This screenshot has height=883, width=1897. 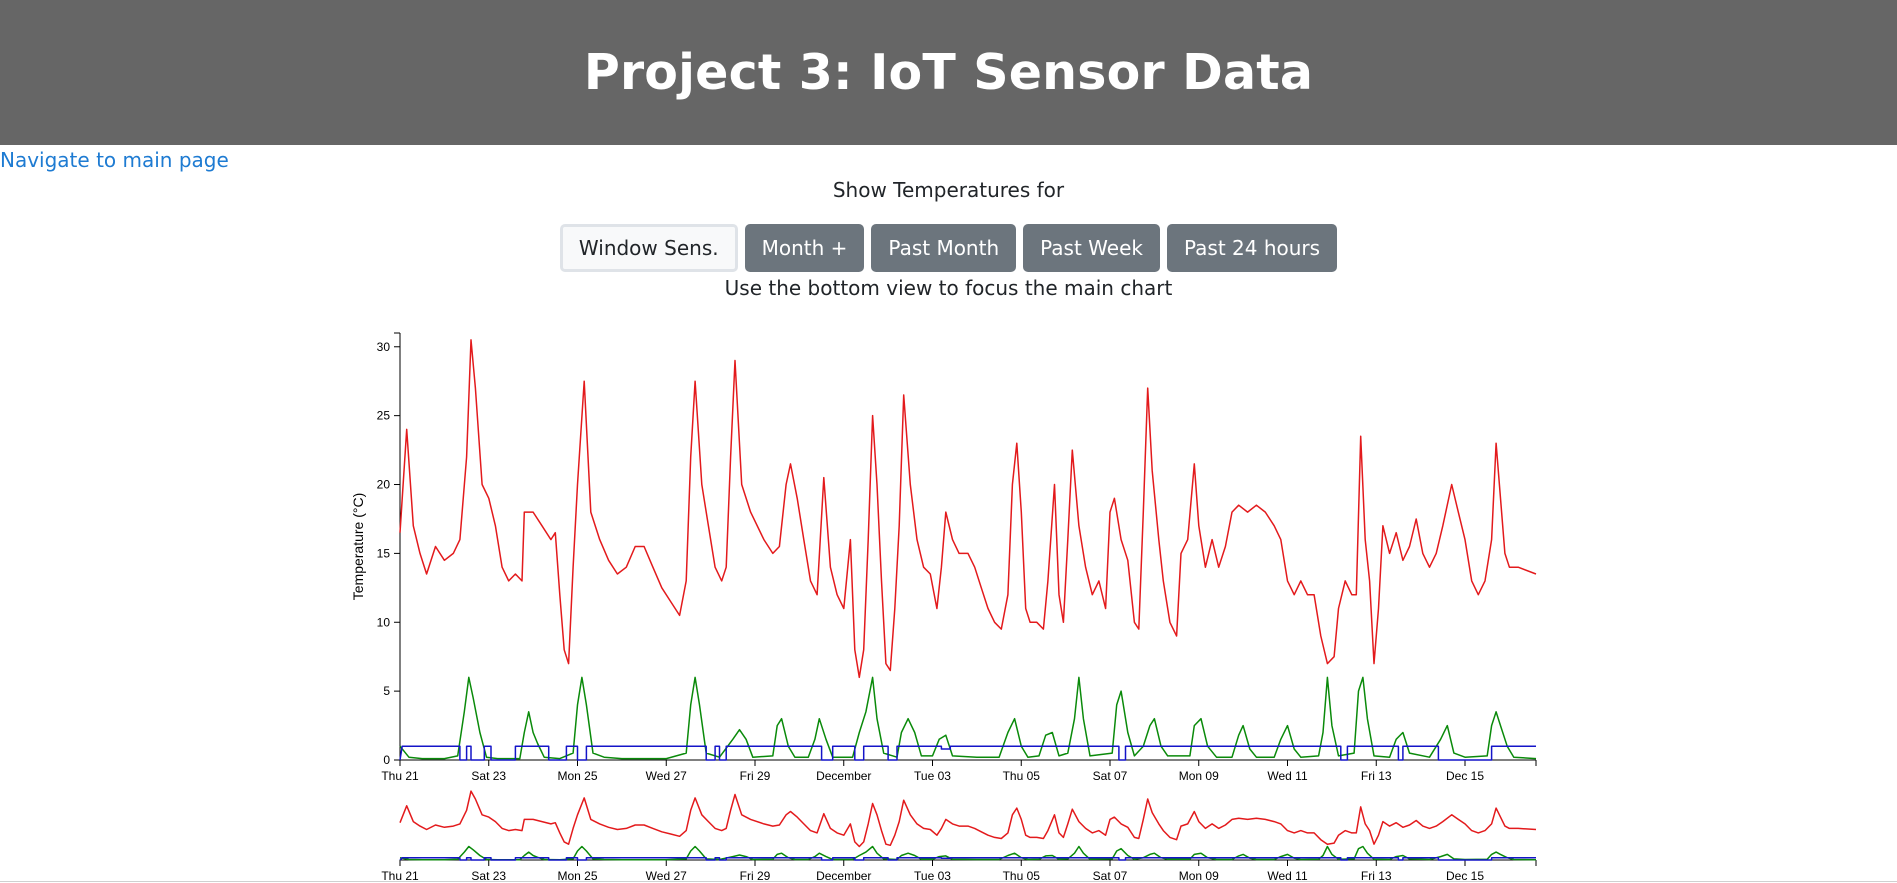 What do you see at coordinates (488, 876) in the screenshot?
I see `context-x-tick-label: Sat 23` at bounding box center [488, 876].